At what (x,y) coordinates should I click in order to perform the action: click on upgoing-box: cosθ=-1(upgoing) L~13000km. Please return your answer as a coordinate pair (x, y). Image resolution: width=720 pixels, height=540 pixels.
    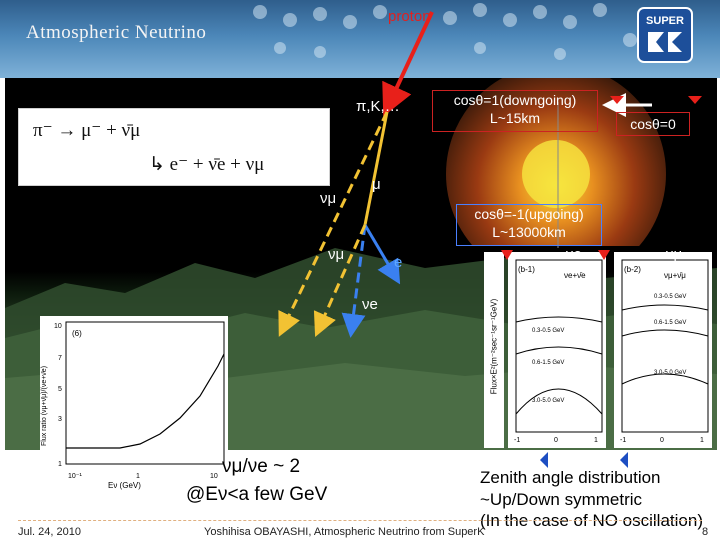
    Looking at the image, I should click on (529, 225).